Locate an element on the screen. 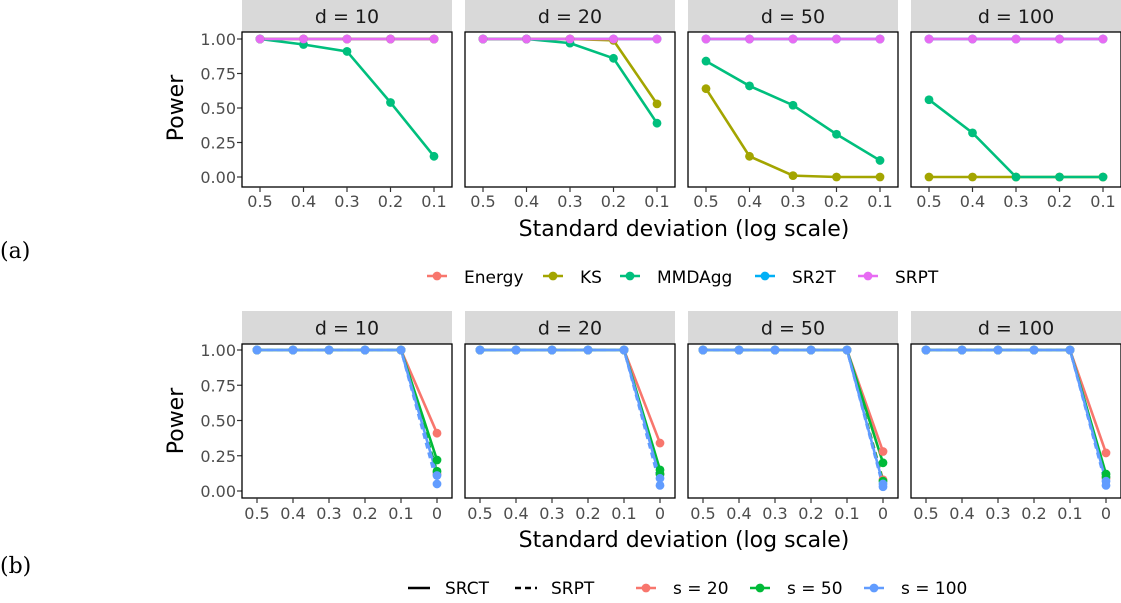 The height and width of the screenshot is (603, 1121). facet-strip-label: d = 50 is located at coordinates (793, 17).